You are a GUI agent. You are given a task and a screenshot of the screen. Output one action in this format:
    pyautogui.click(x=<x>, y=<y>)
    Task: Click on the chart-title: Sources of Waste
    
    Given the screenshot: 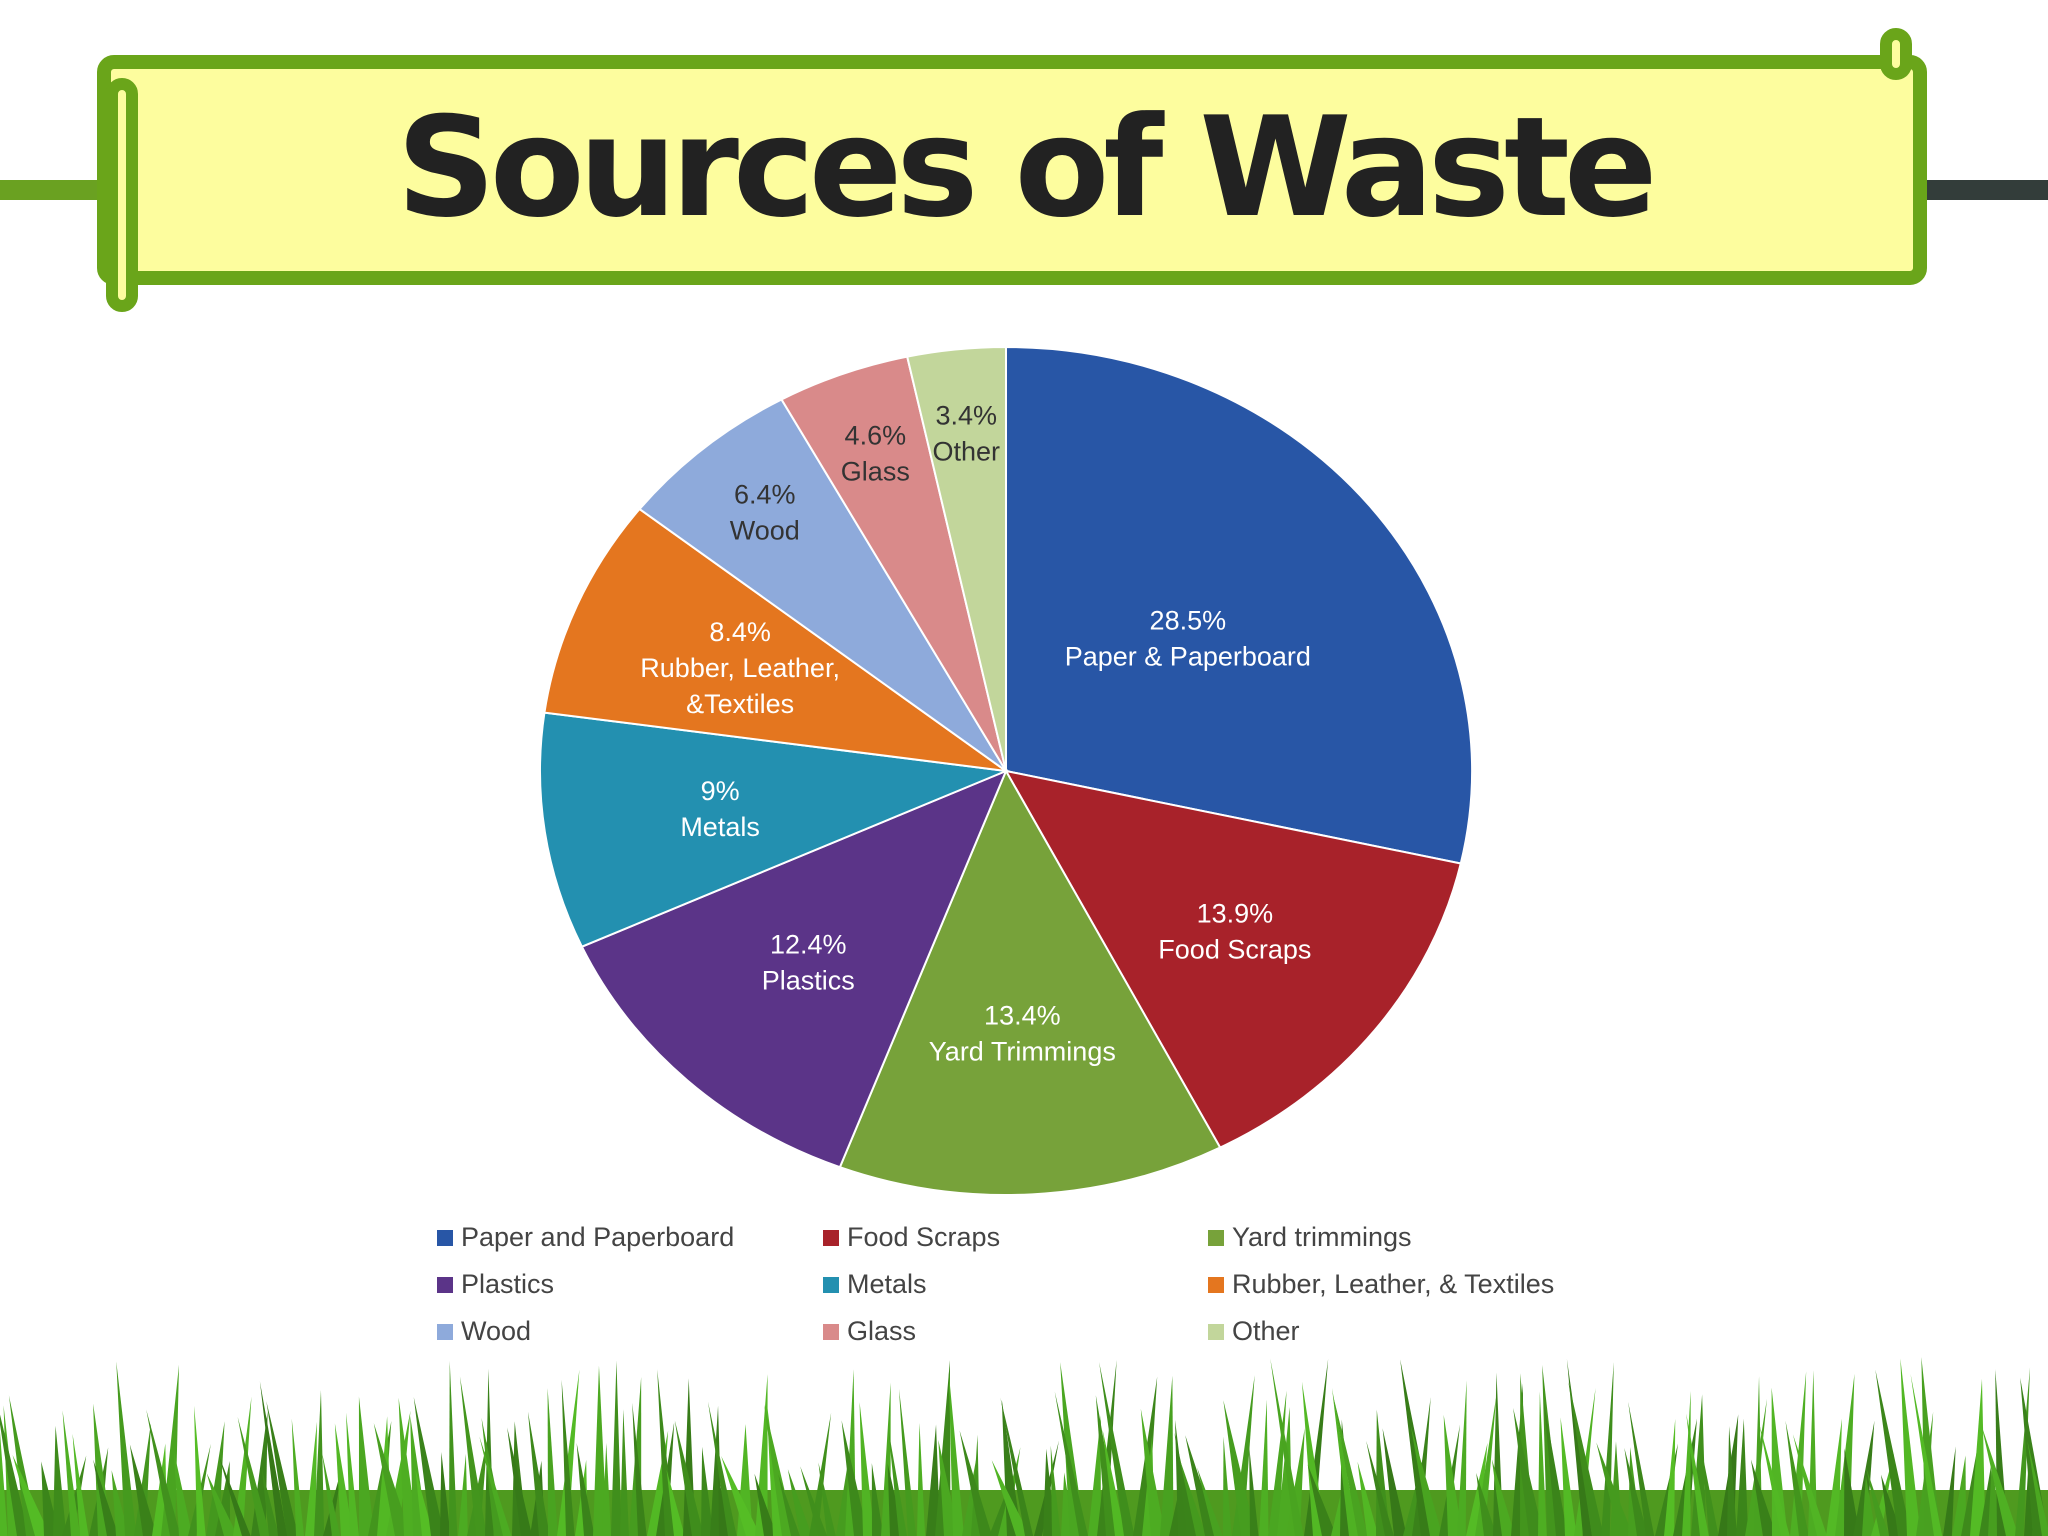 What is the action you would take?
    pyautogui.click(x=1023, y=167)
    